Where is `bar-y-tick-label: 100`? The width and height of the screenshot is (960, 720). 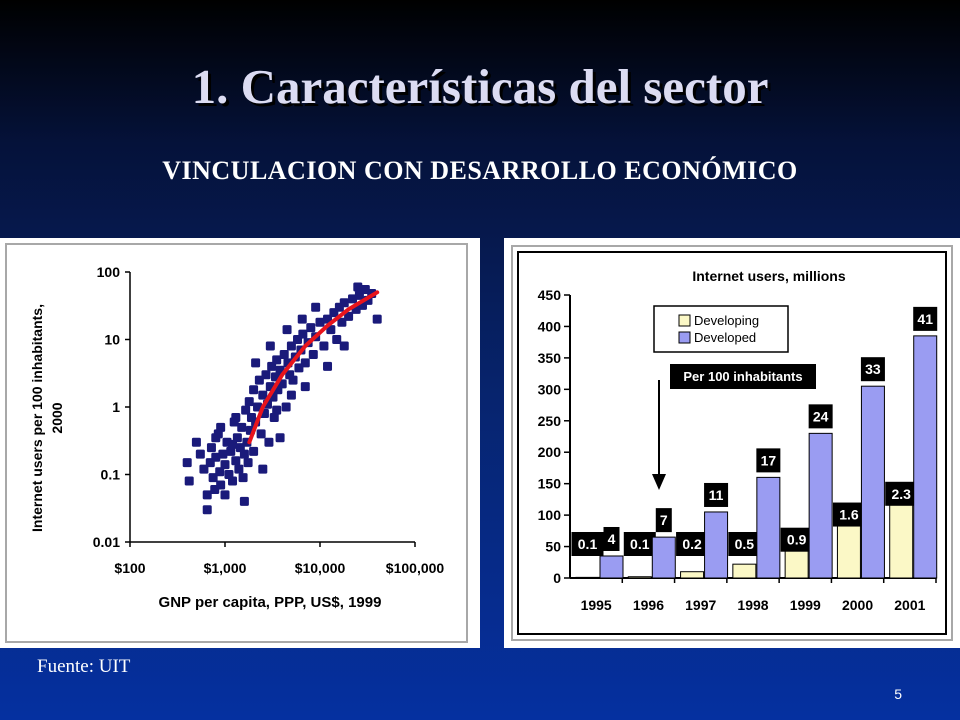
bar-y-tick-label: 100 is located at coordinates (550, 515).